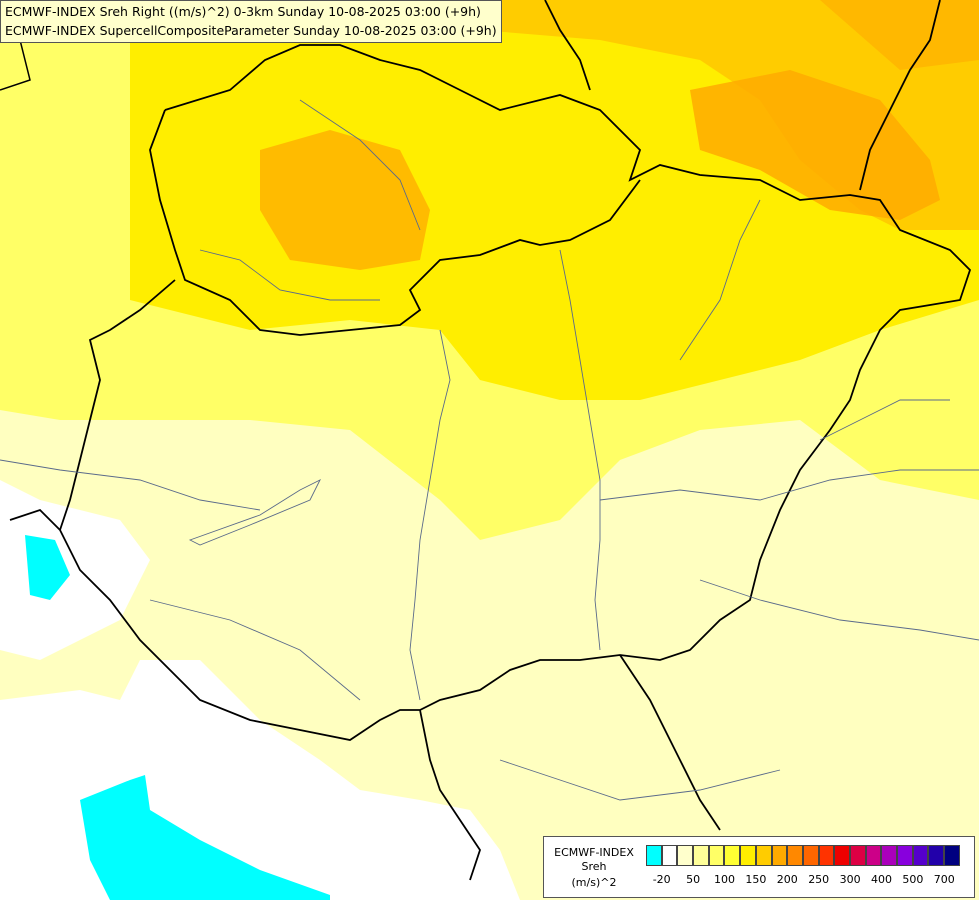 Image resolution: width=979 pixels, height=900 pixels. What do you see at coordinates (75, 570) in the screenshot?
I see `low-value-area-west` at bounding box center [75, 570].